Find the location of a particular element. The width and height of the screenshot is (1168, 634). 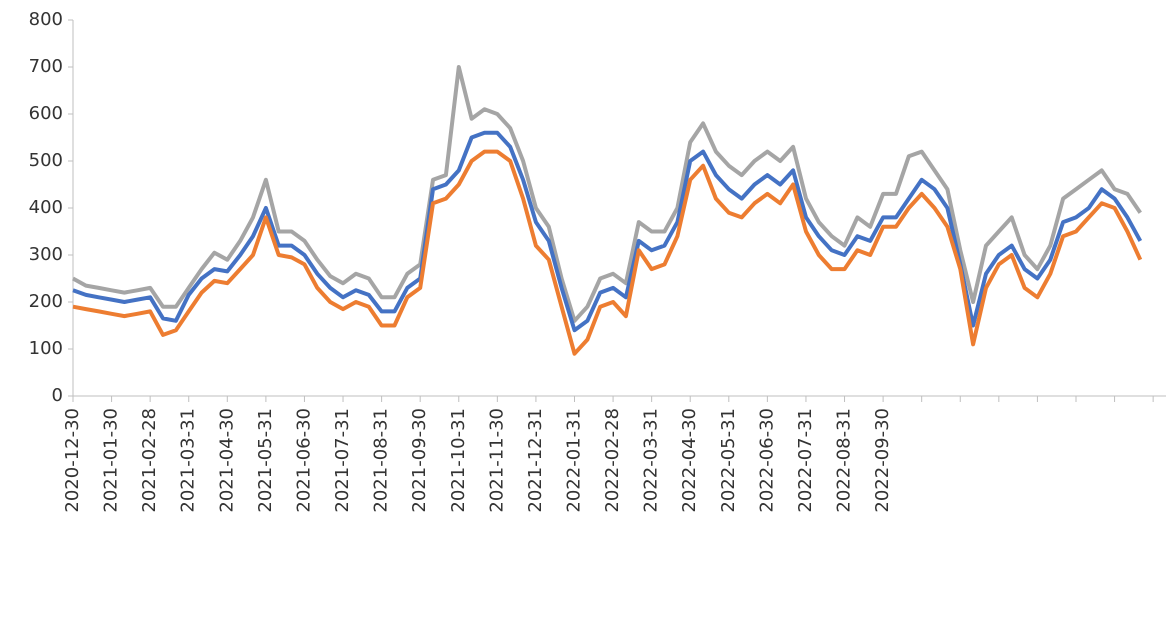

x-tick-label: 2021-08-31 is located at coordinates (381, 460).